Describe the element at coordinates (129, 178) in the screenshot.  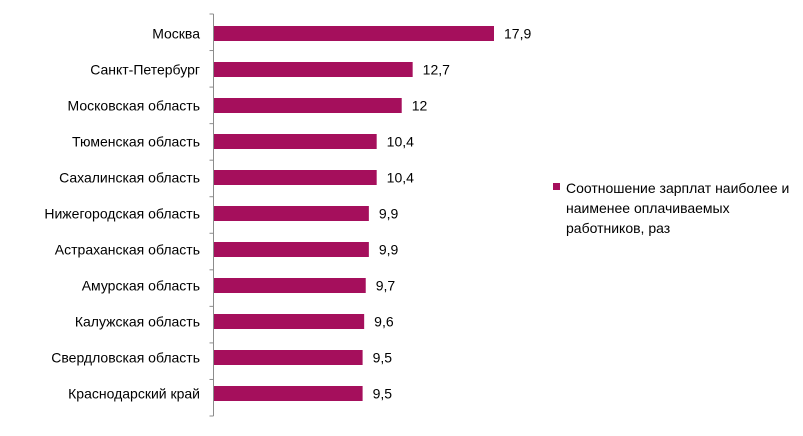
I see `category-label: Сахалинская область` at that location.